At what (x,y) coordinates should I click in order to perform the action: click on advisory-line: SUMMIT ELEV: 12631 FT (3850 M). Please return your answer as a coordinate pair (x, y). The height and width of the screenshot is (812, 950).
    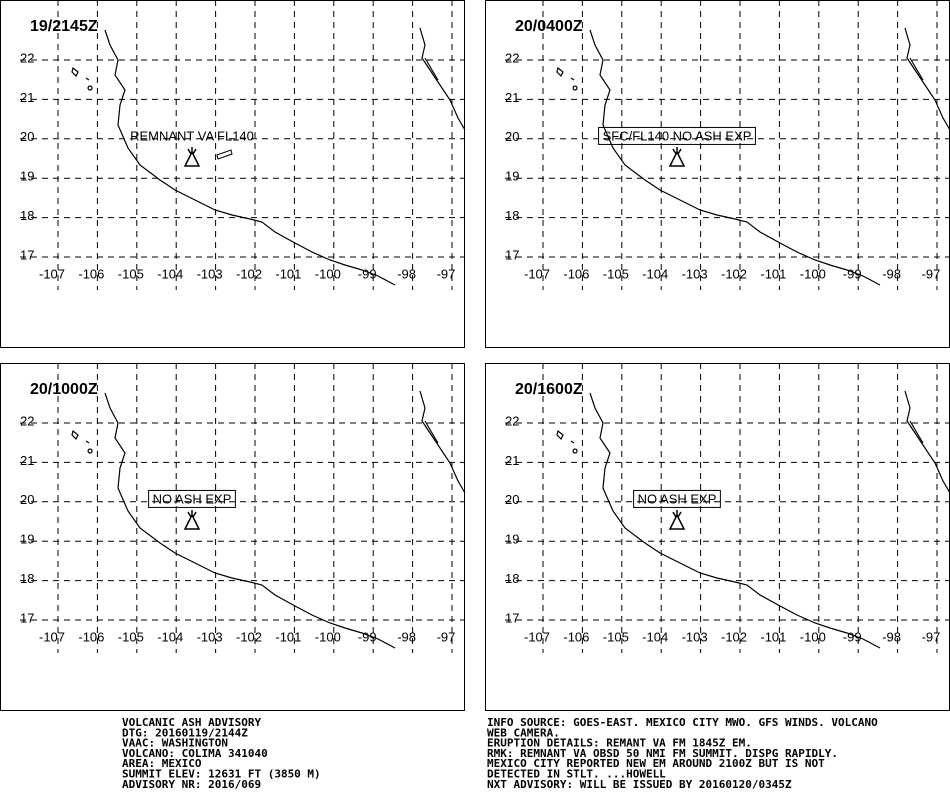
    Looking at the image, I should click on (221, 774).